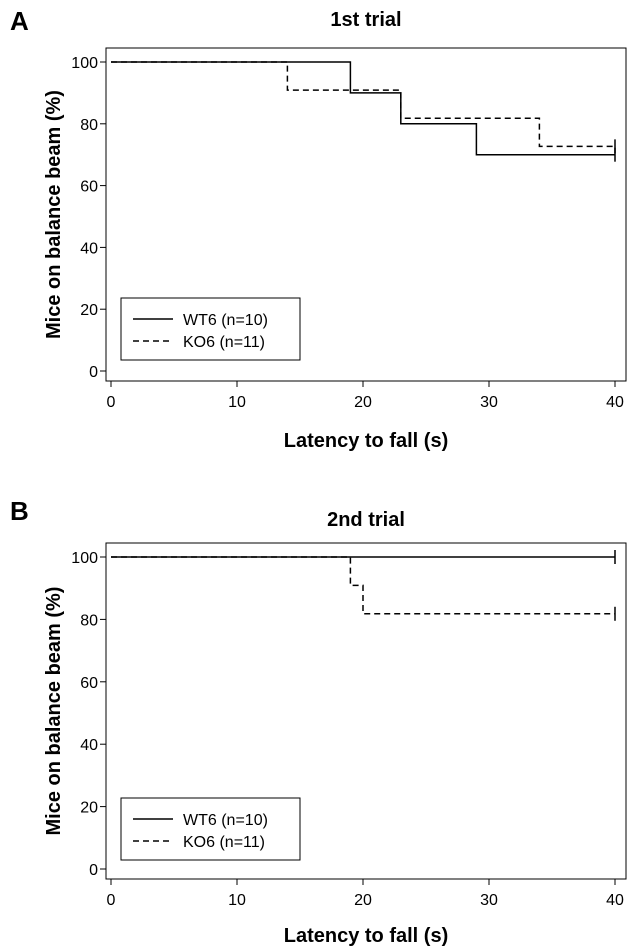  What do you see at coordinates (365, 20) in the screenshot?
I see `chart-title: 1st trial` at bounding box center [365, 20].